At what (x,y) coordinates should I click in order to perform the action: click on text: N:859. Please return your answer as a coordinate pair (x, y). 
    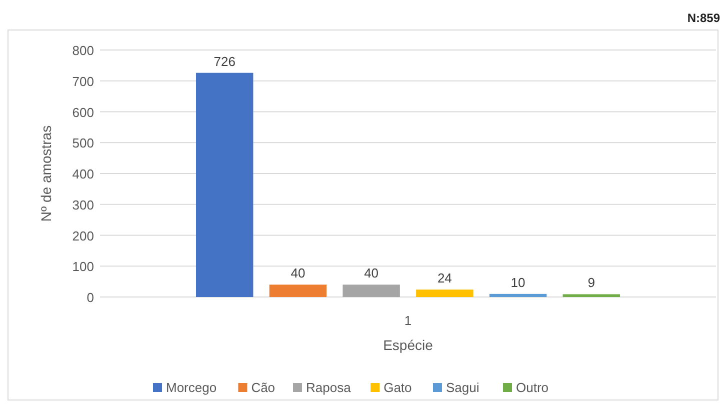
    Looking at the image, I should click on (703, 18).